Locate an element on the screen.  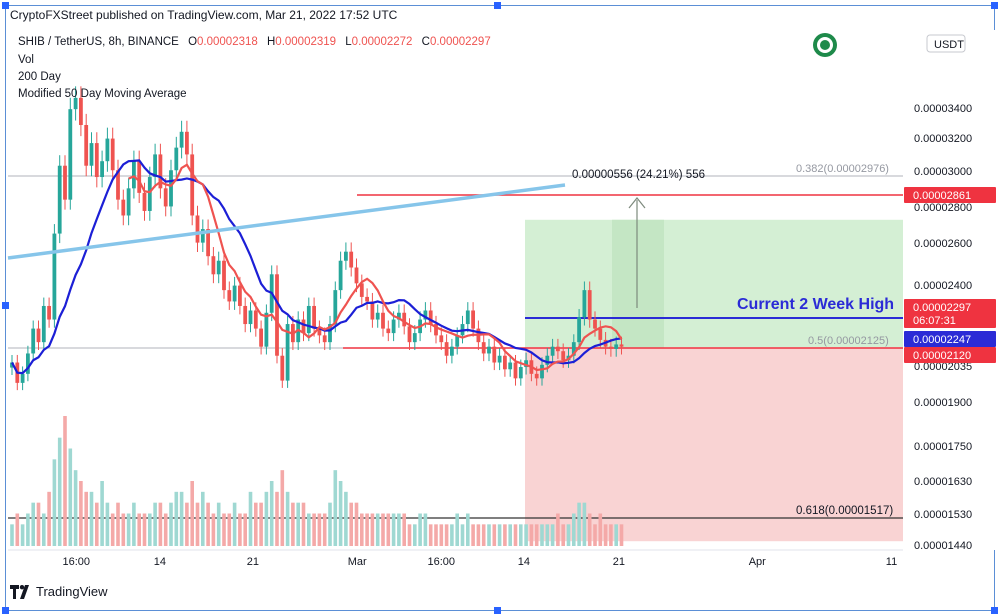
tradingview-brand: TradingView is located at coordinates (59, 591).